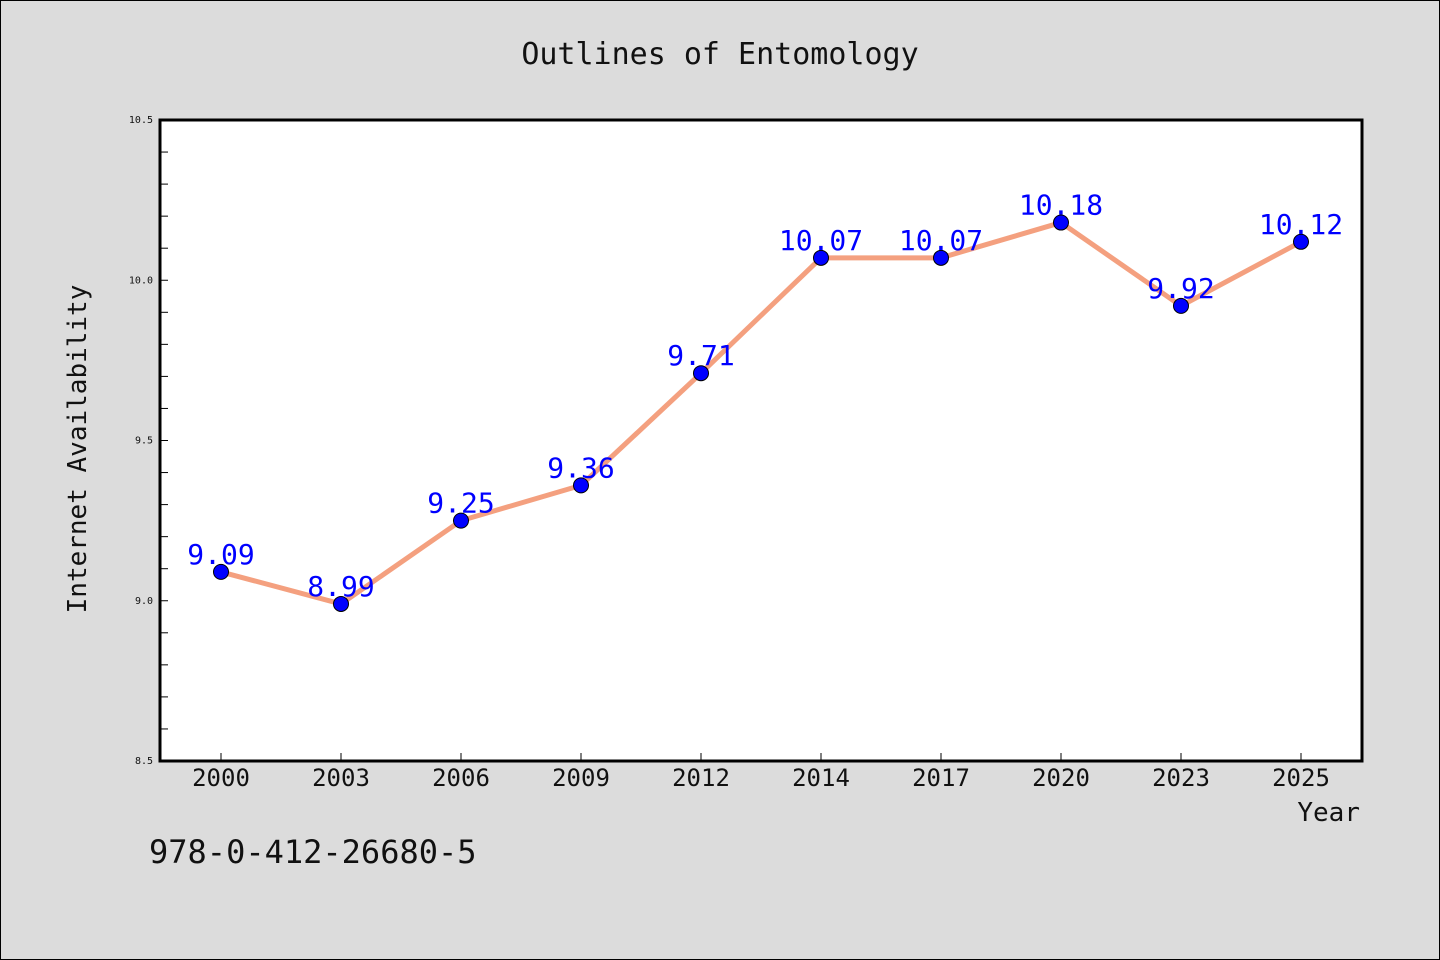 This screenshot has width=1440, height=960. I want to click on x-tick-label: 2025, so click(1301, 778).